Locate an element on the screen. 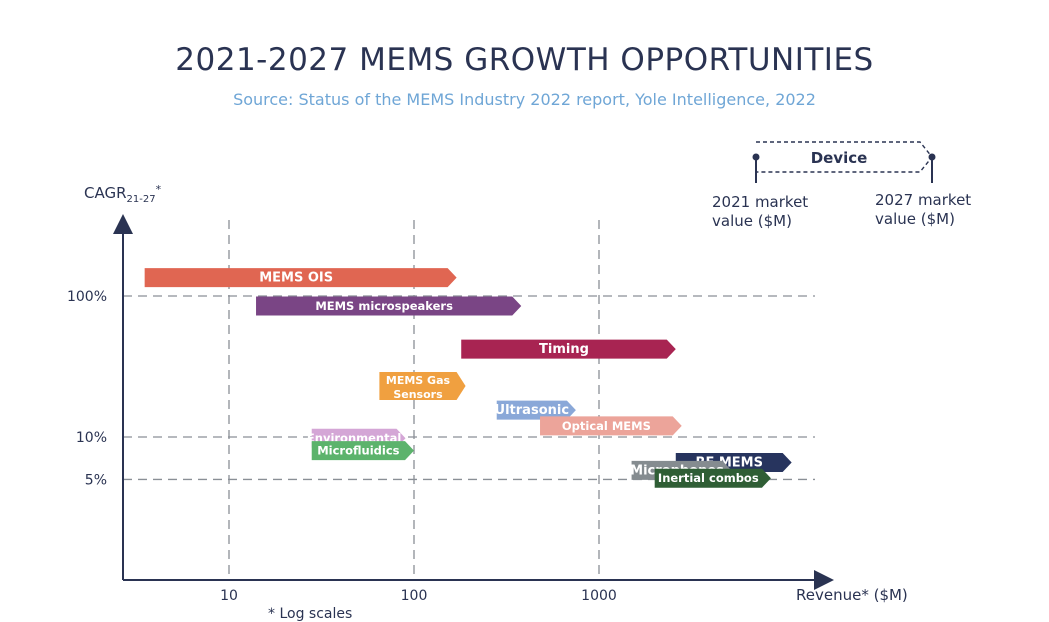 Image resolution: width=1049 pixels, height=622 pixels. x-tick-label: 1000 is located at coordinates (599, 596).